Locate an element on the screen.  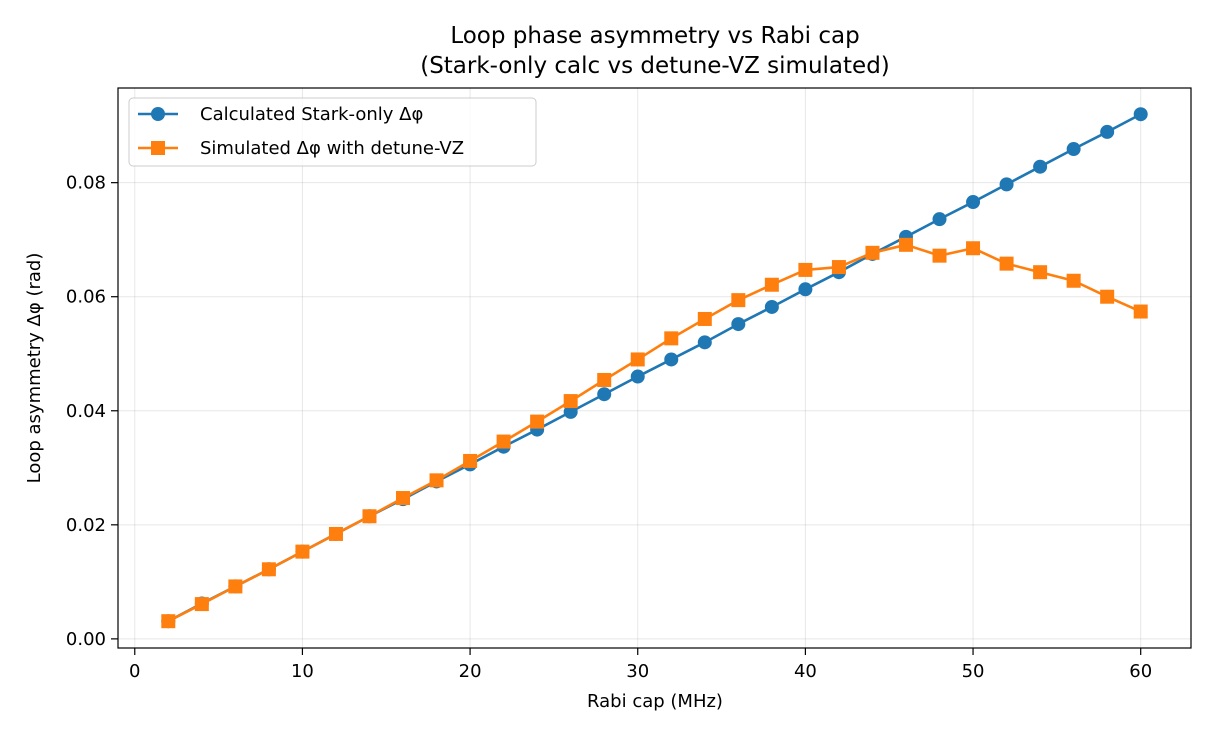
legend-box is located at coordinates (332, 132).